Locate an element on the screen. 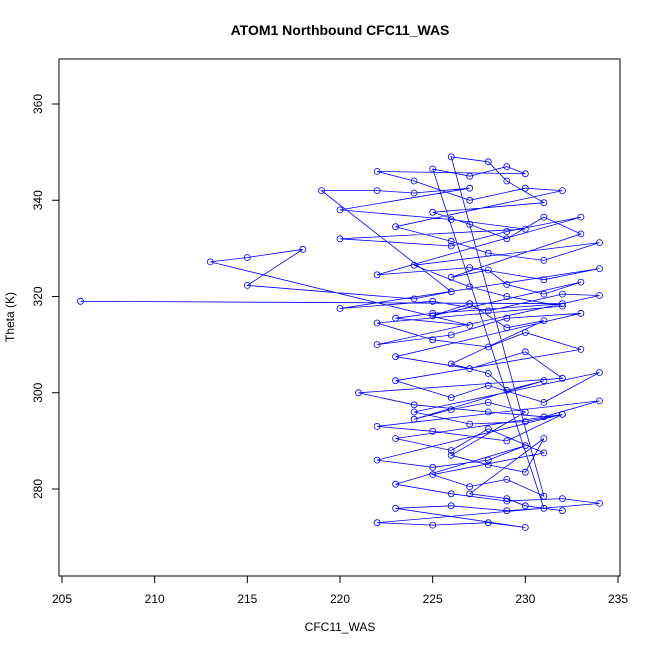 This screenshot has height=650, width=650. y-axis-label: Theta (K) is located at coordinates (10, 317).